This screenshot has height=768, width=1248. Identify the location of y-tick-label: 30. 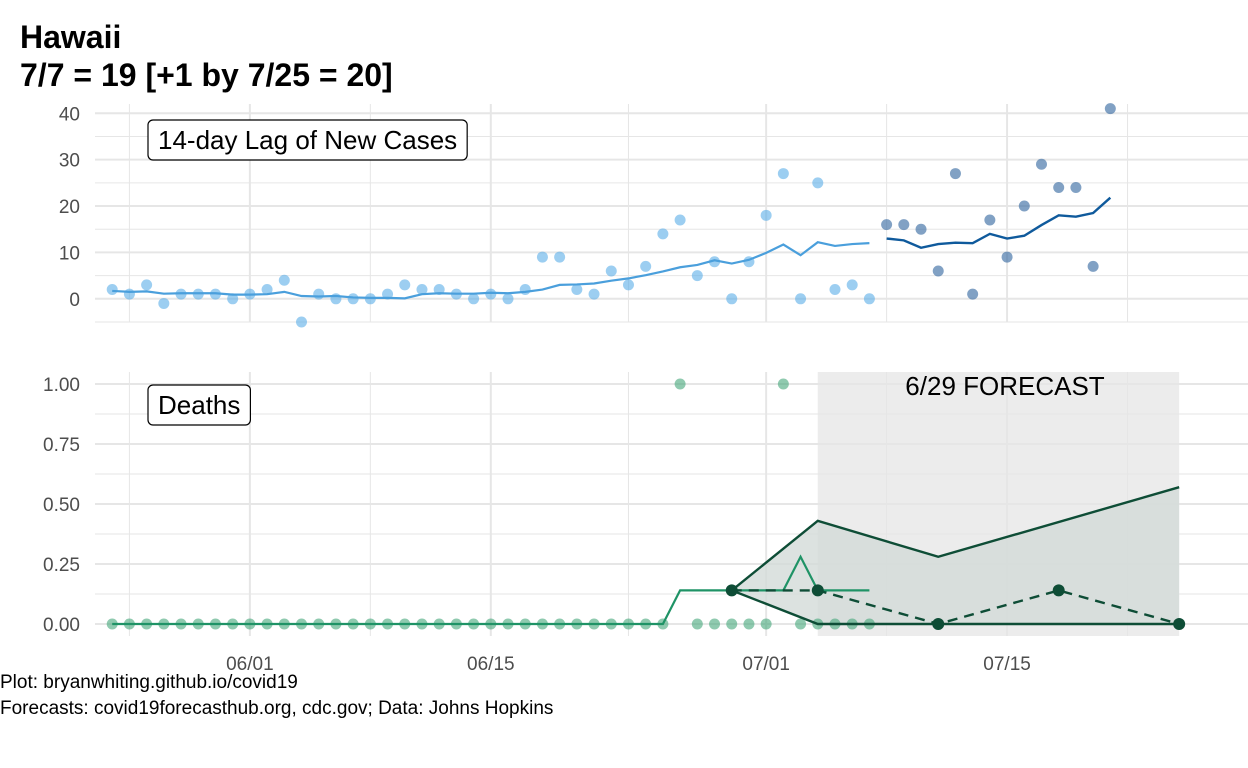
(69, 161).